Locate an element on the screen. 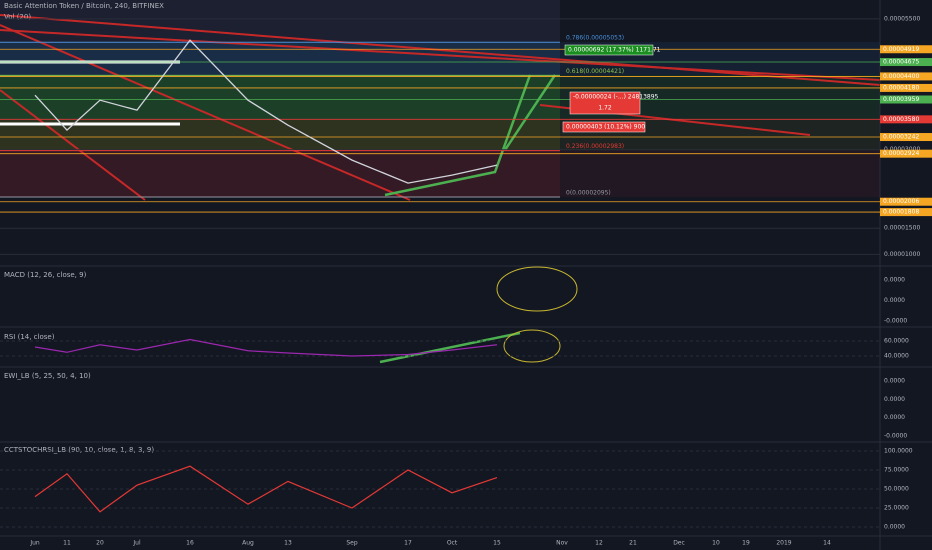 This screenshot has height=550, width=932. x-tick-label: Sep is located at coordinates (352, 543).